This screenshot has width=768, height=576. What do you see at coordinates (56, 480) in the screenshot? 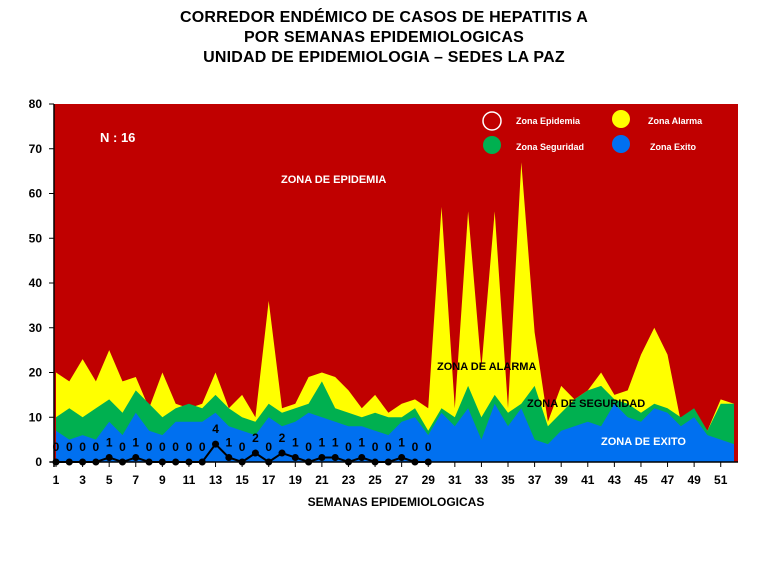
I see `x-tick-label: 1` at bounding box center [56, 480].